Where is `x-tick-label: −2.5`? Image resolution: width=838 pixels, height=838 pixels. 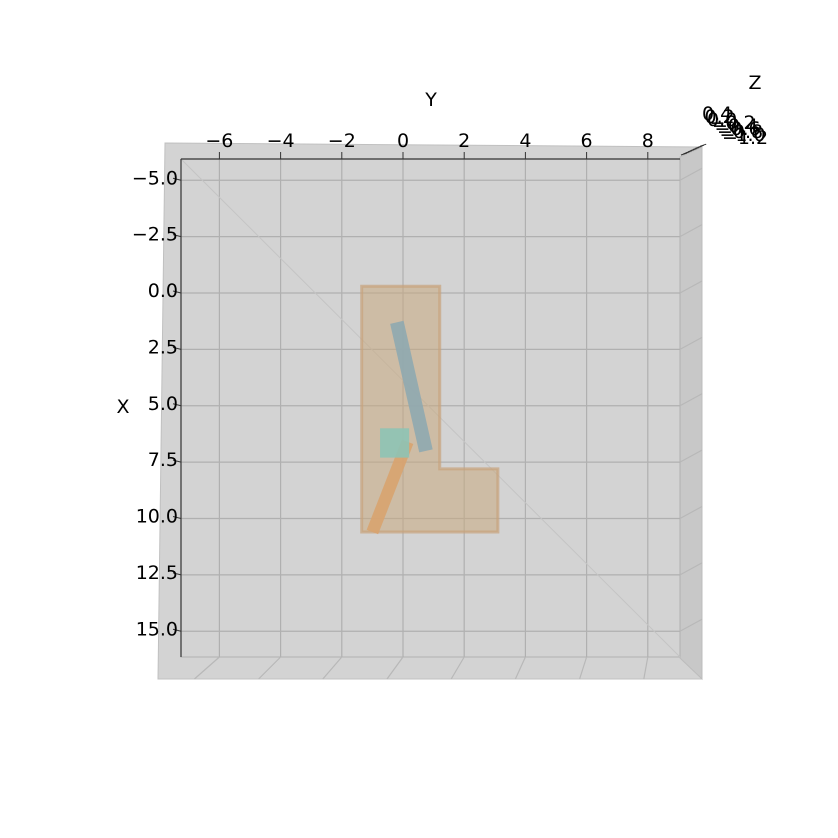
x-tick-label: −2.5 is located at coordinates (155, 235).